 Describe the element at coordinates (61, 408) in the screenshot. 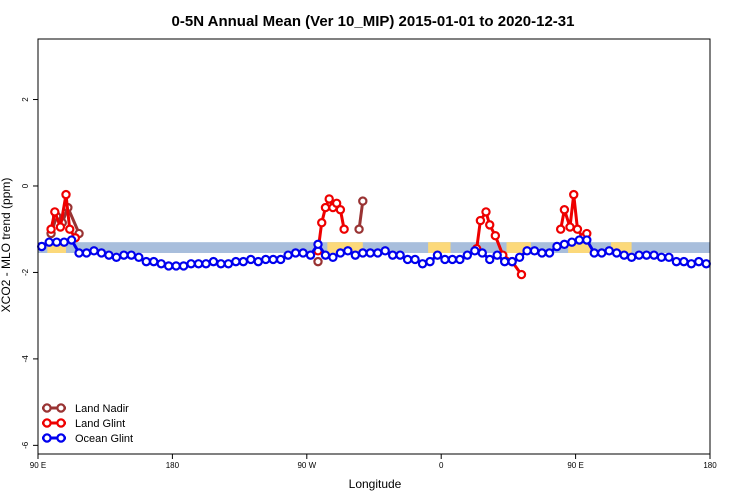

I see `legend-marker-right-land-nadir` at that location.